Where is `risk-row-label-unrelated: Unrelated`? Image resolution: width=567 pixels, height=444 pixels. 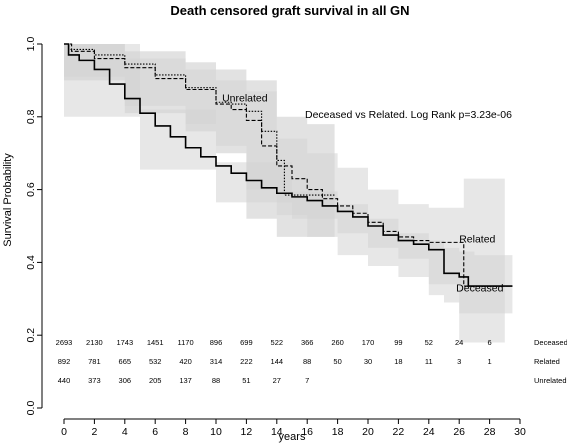
risk-row-label-unrelated: Unrelated is located at coordinates (550, 380).